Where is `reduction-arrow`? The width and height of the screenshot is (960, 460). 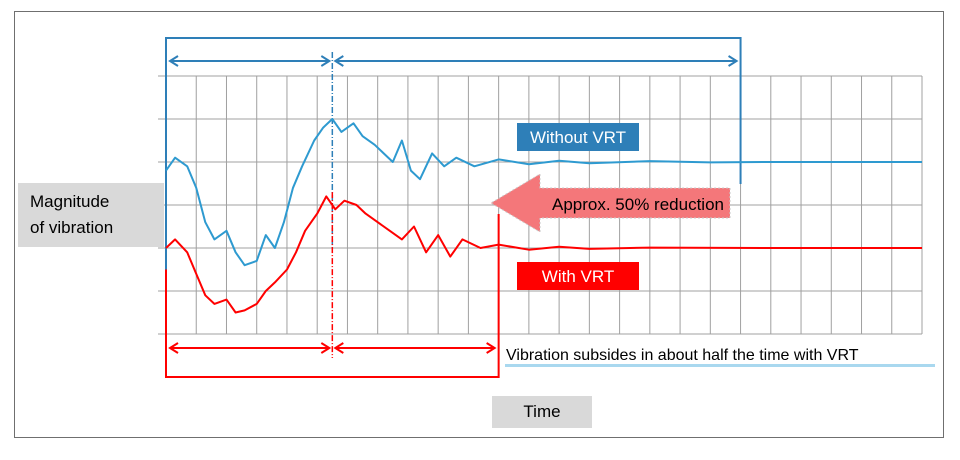
reduction-arrow is located at coordinates (610, 203).